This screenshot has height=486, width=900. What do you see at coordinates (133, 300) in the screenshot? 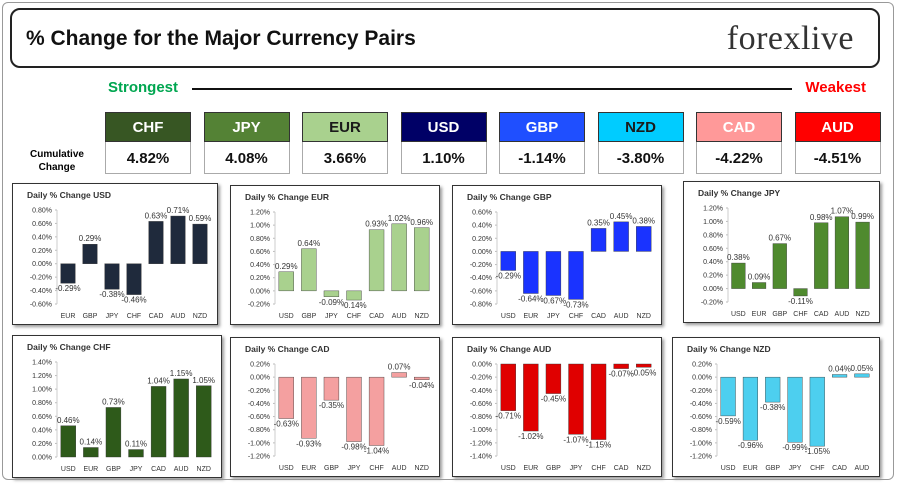
I see `value-label: -0.46%` at bounding box center [133, 300].